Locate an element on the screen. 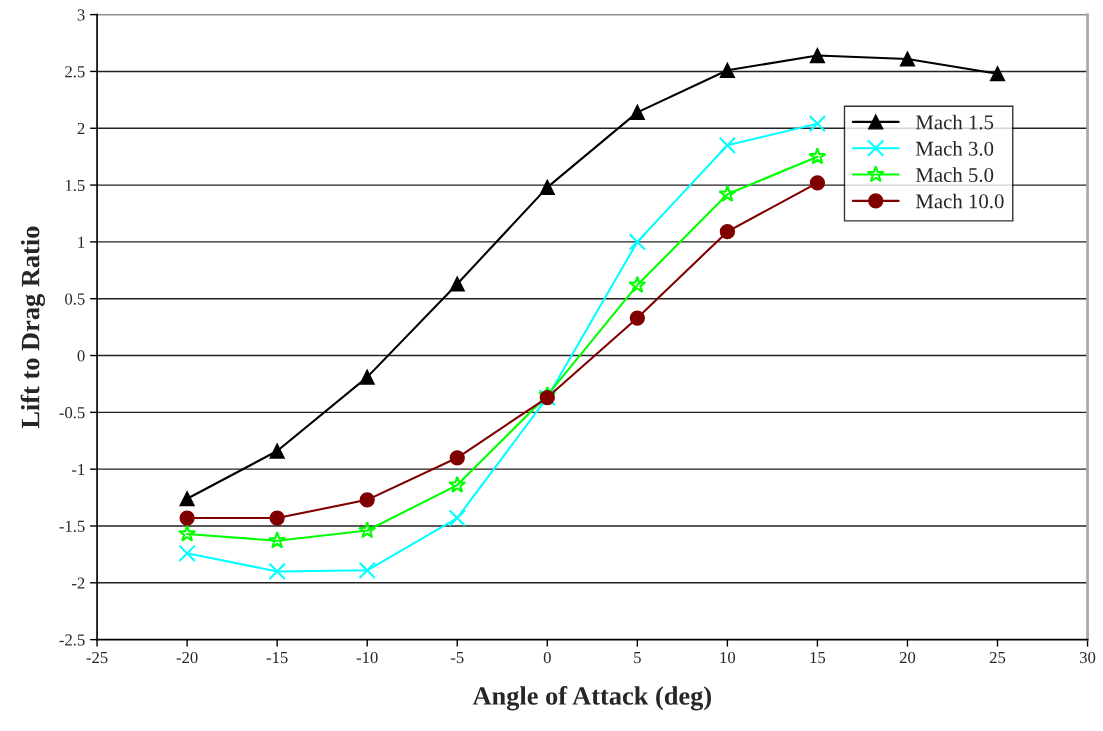  x-tick-label: -15 is located at coordinates (277, 657).